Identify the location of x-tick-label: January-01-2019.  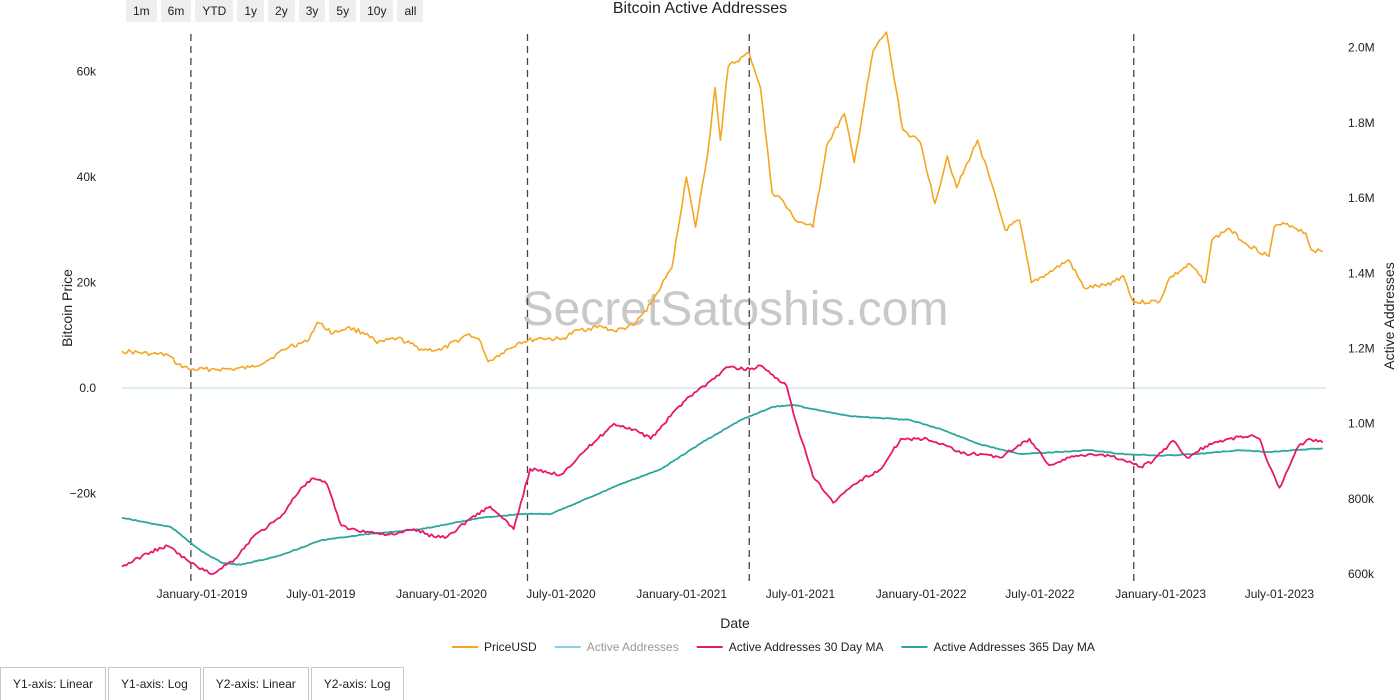
(202, 594).